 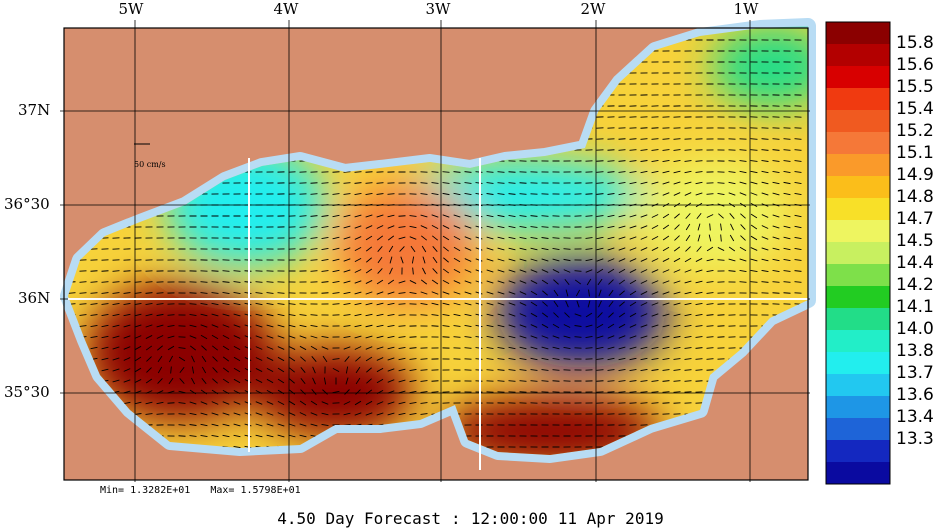 What do you see at coordinates (915, 65) in the screenshot?
I see `colorbar-label: 15.6` at bounding box center [915, 65].